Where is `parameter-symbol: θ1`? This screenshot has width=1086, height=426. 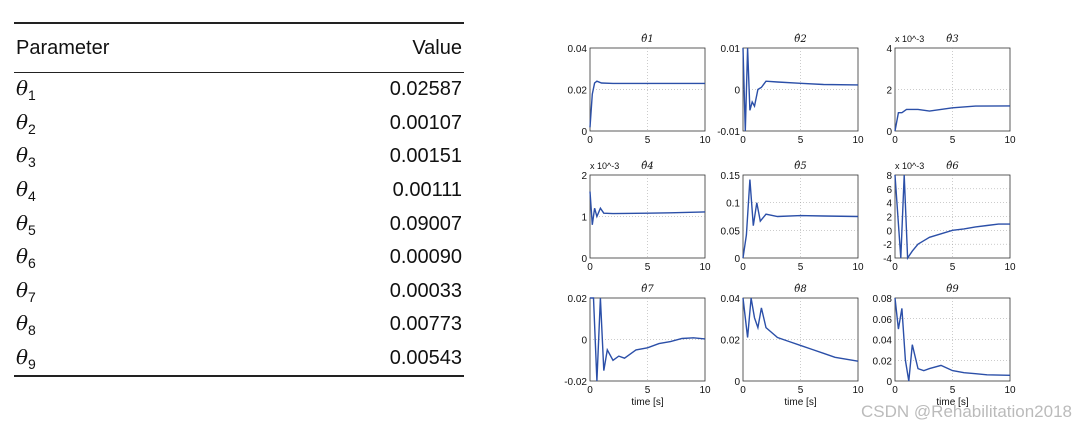 parameter-symbol: θ1 is located at coordinates (26, 89).